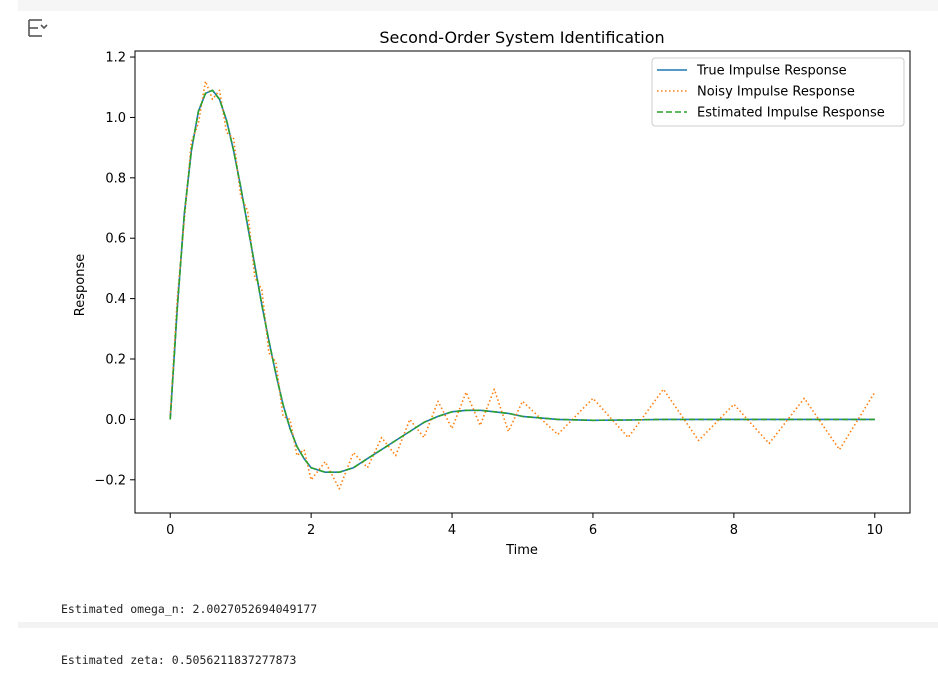  I want to click on output-collapse-icon, so click(38, 28).